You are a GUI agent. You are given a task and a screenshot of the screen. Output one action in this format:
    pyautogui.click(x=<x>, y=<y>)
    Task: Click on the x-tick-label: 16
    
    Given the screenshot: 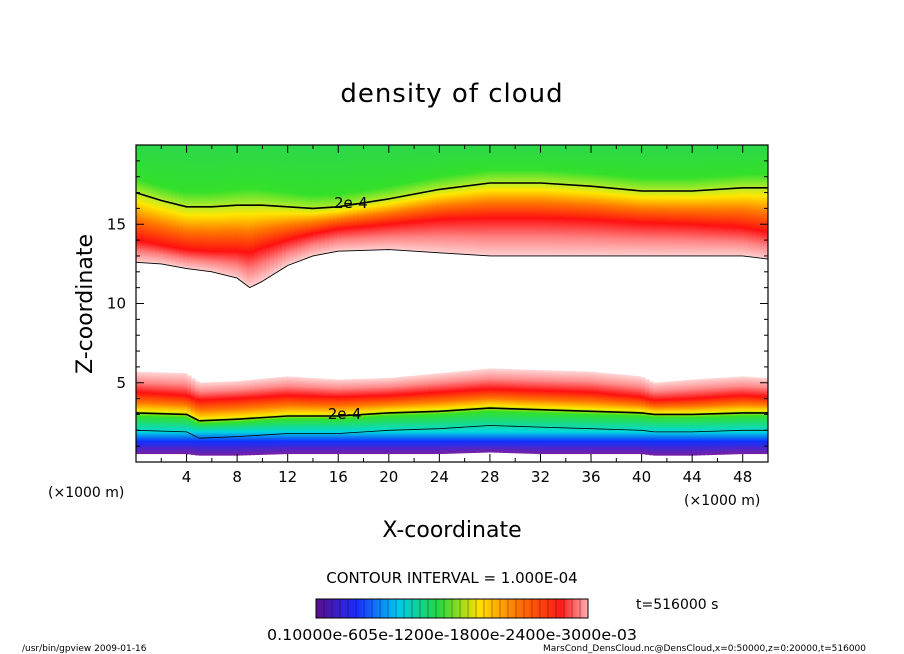 What is the action you would take?
    pyautogui.click(x=338, y=477)
    